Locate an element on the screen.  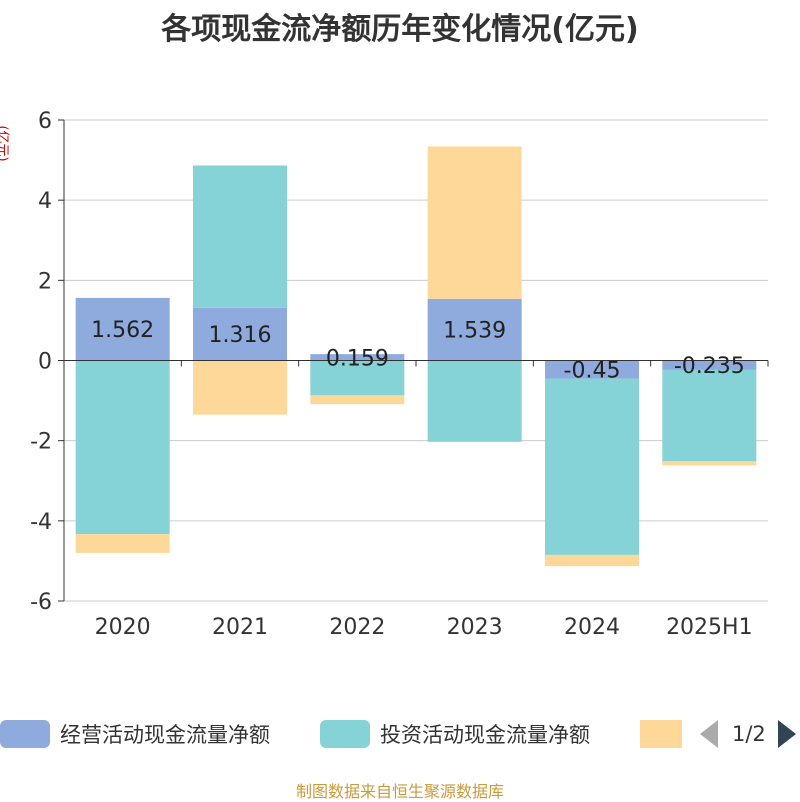
data-label: 0.159 is located at coordinates (357, 358).